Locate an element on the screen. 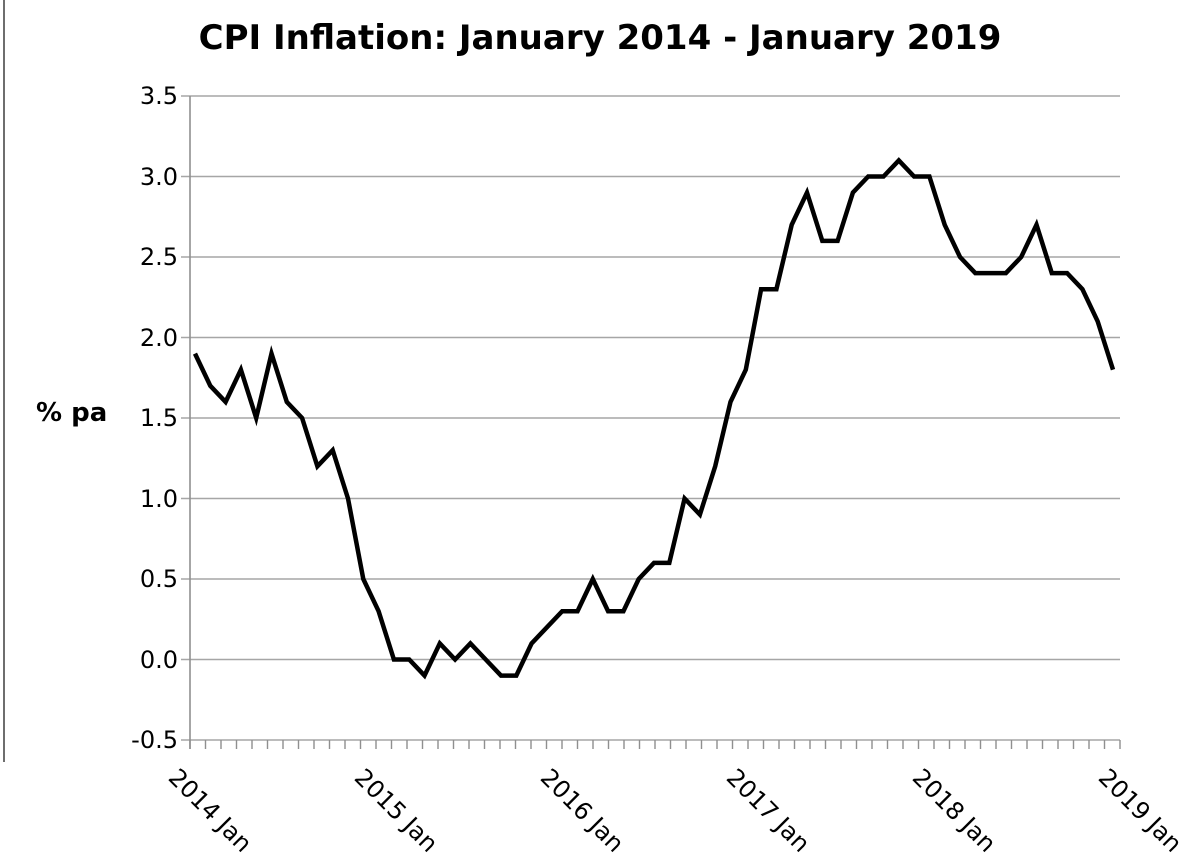  y-tick-label: -0.5 is located at coordinates (154, 740).